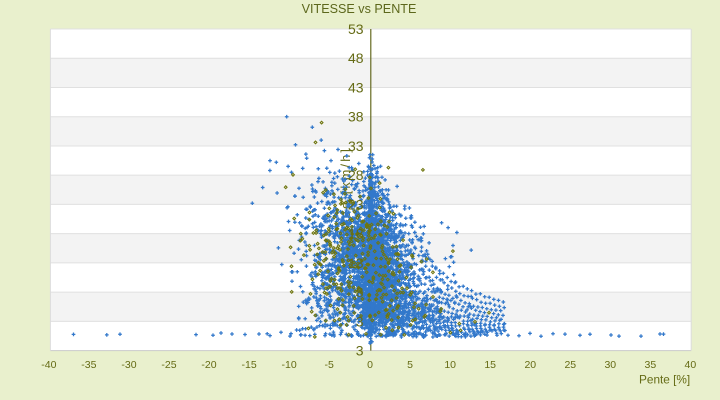 This screenshot has width=720, height=400. I want to click on svg-text: 30, so click(610, 365).